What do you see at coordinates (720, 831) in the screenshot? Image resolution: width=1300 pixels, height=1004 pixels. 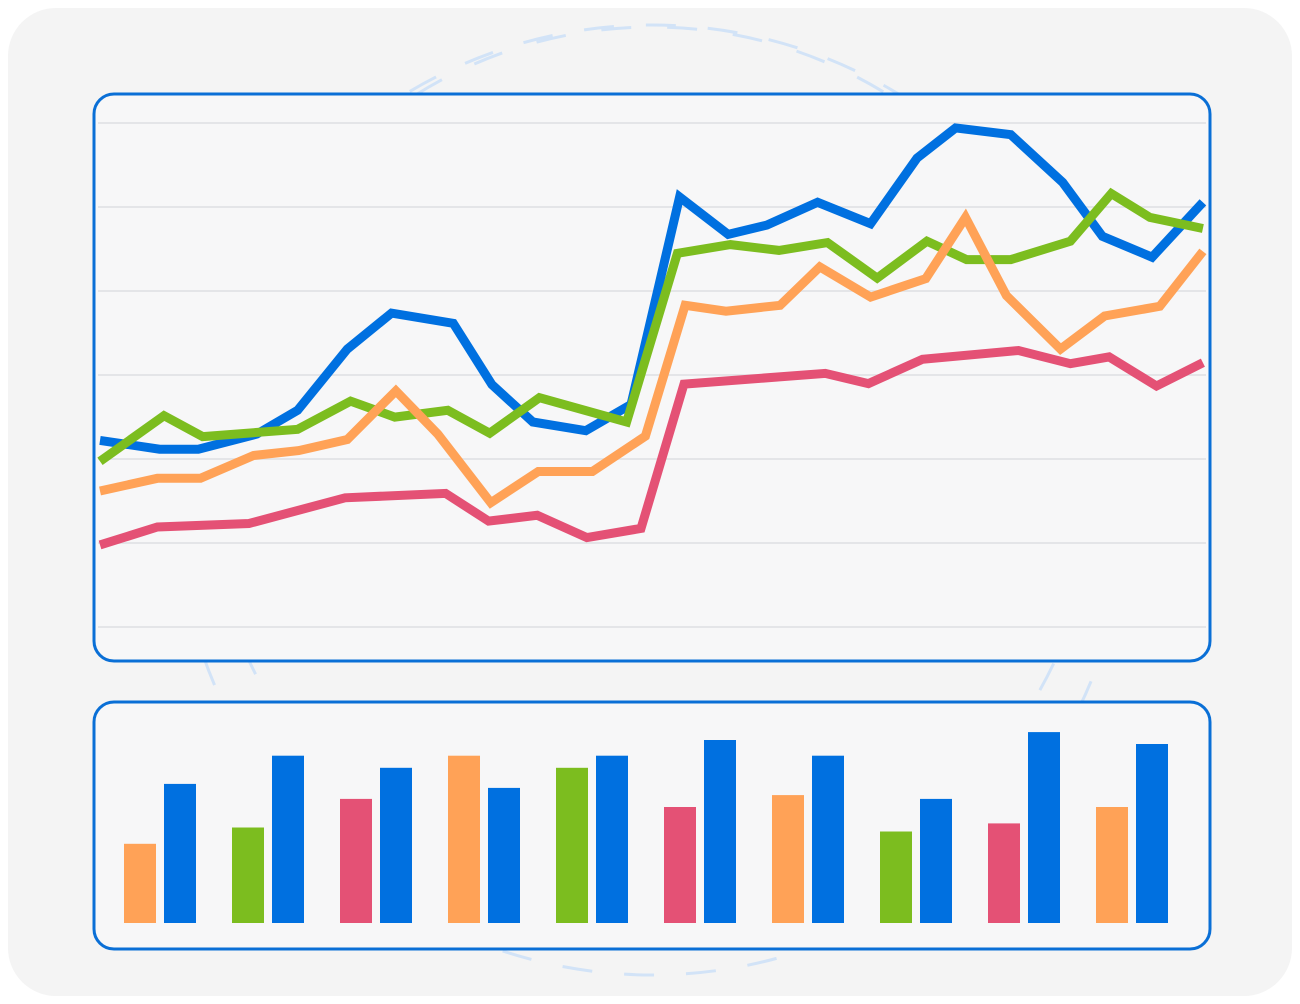 I see `bar-6-blue` at bounding box center [720, 831].